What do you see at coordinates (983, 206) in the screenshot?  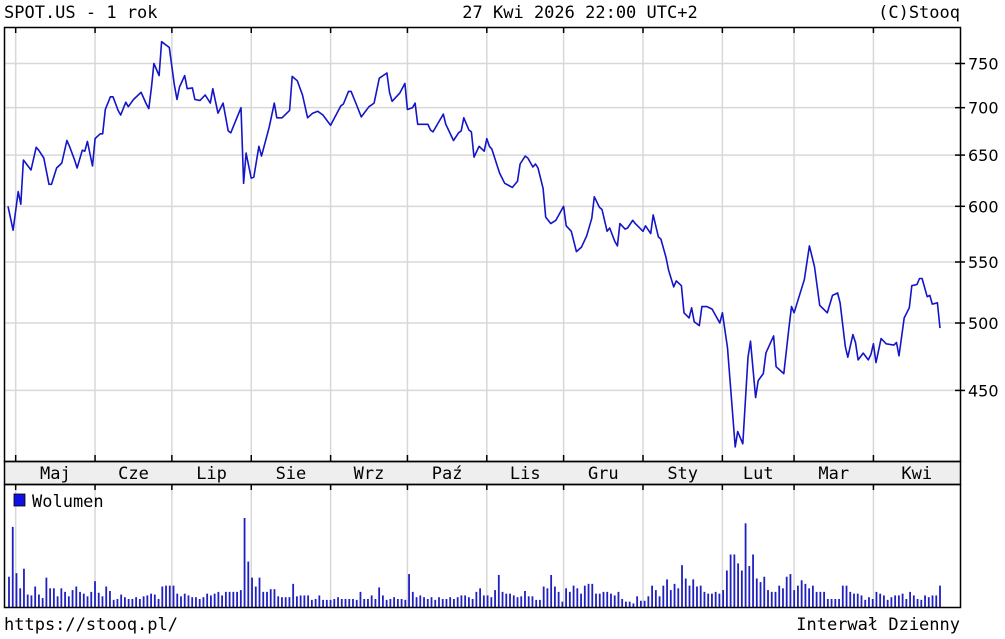 I see `y-tick-label: 600` at bounding box center [983, 206].